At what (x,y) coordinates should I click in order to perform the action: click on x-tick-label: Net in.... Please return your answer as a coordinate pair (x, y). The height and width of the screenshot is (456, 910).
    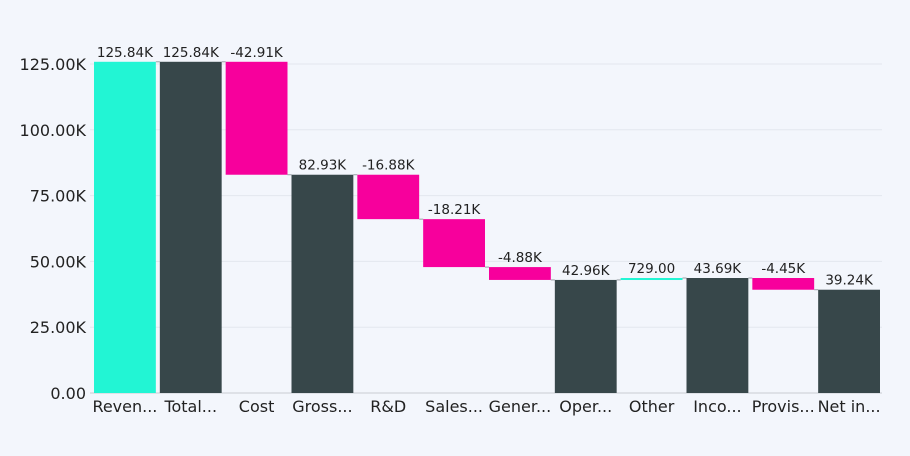
    Looking at the image, I should click on (849, 406).